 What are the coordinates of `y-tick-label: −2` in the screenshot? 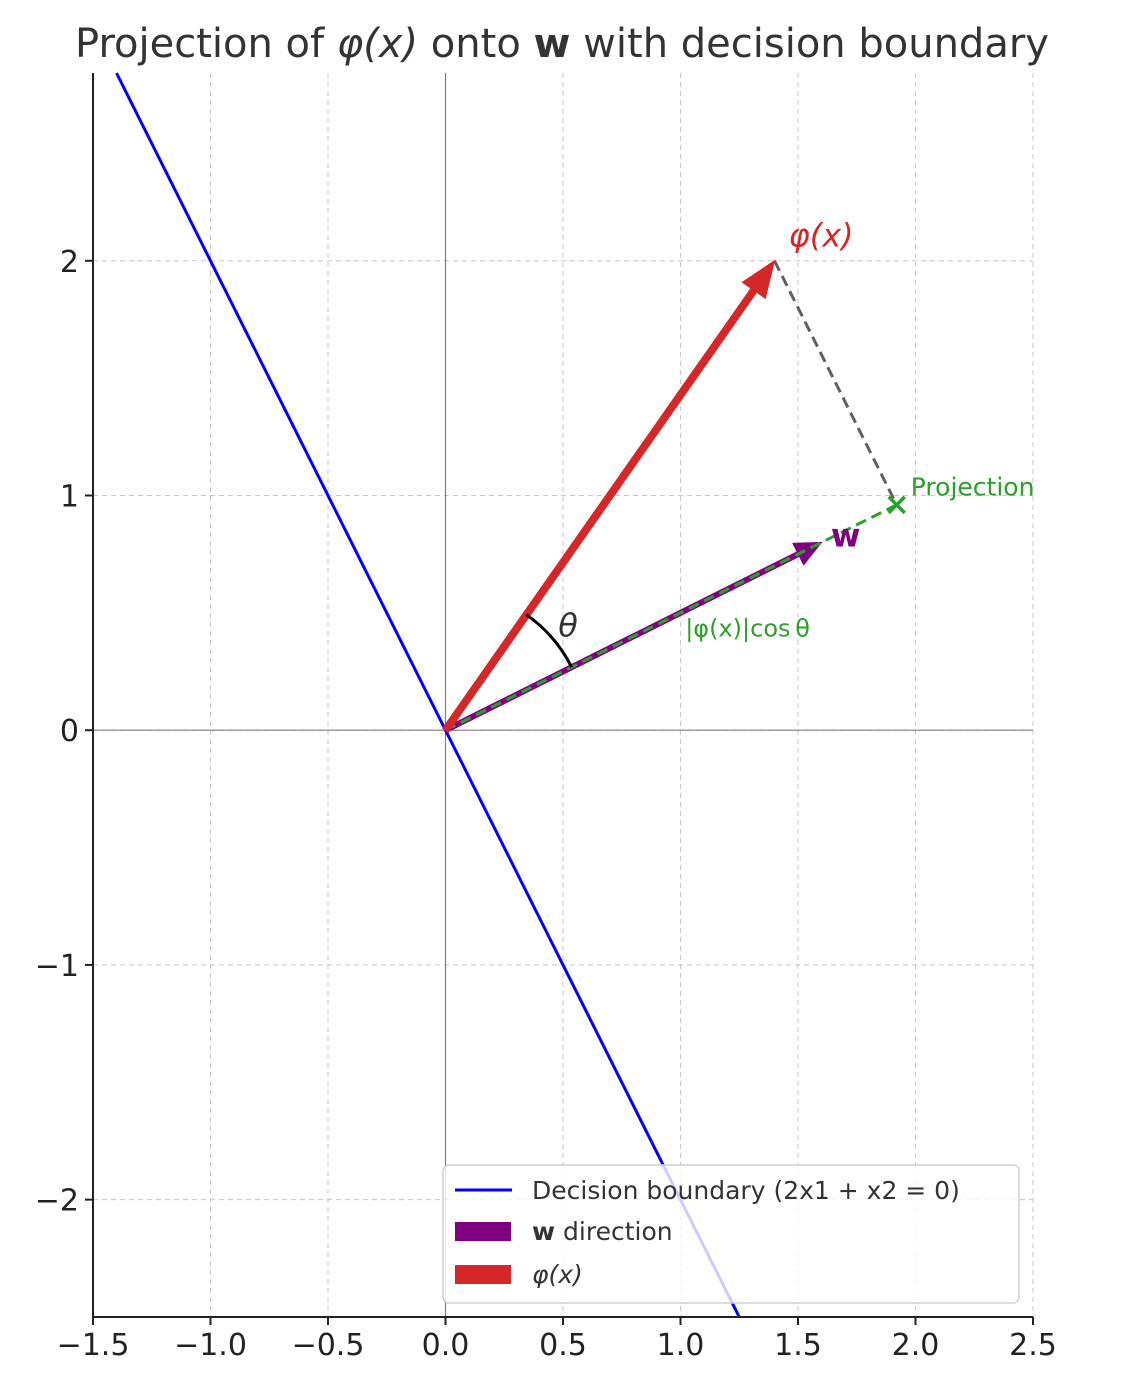 It's located at (57, 1201).